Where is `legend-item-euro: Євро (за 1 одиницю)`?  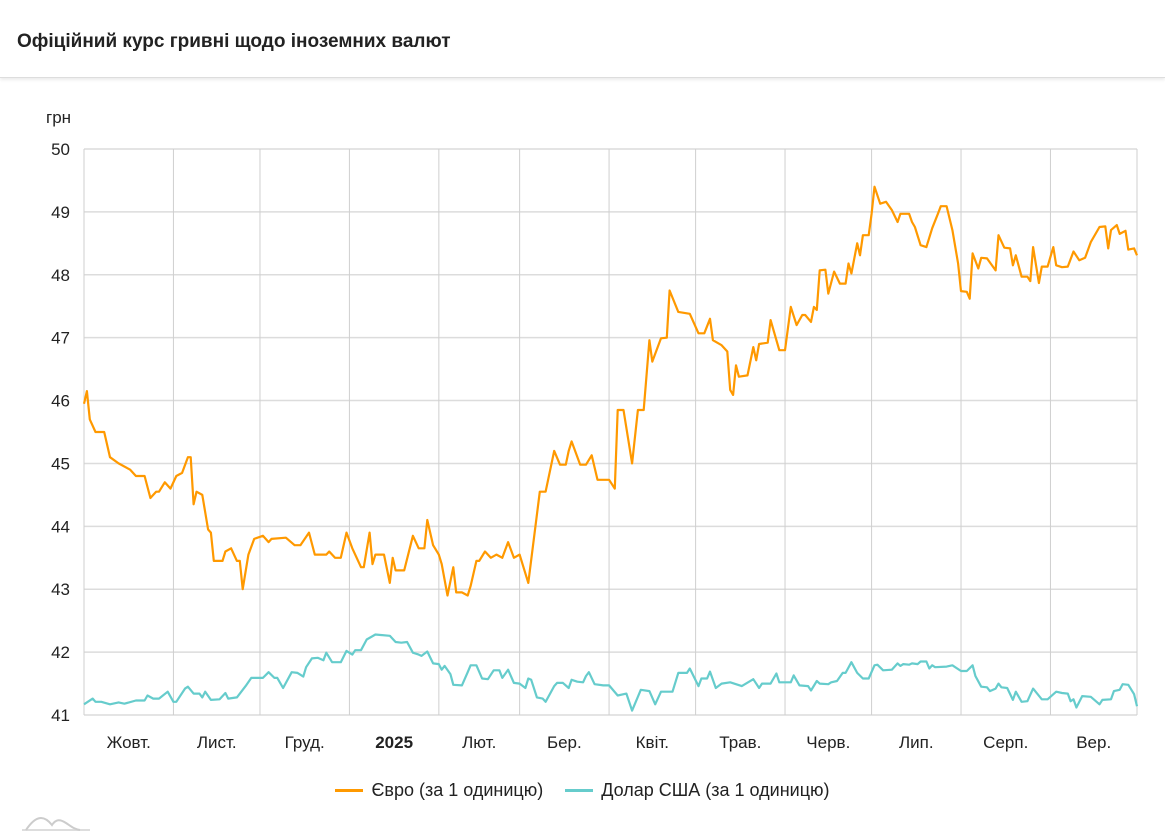 legend-item-euro: Євро (за 1 одиницю) is located at coordinates (439, 790).